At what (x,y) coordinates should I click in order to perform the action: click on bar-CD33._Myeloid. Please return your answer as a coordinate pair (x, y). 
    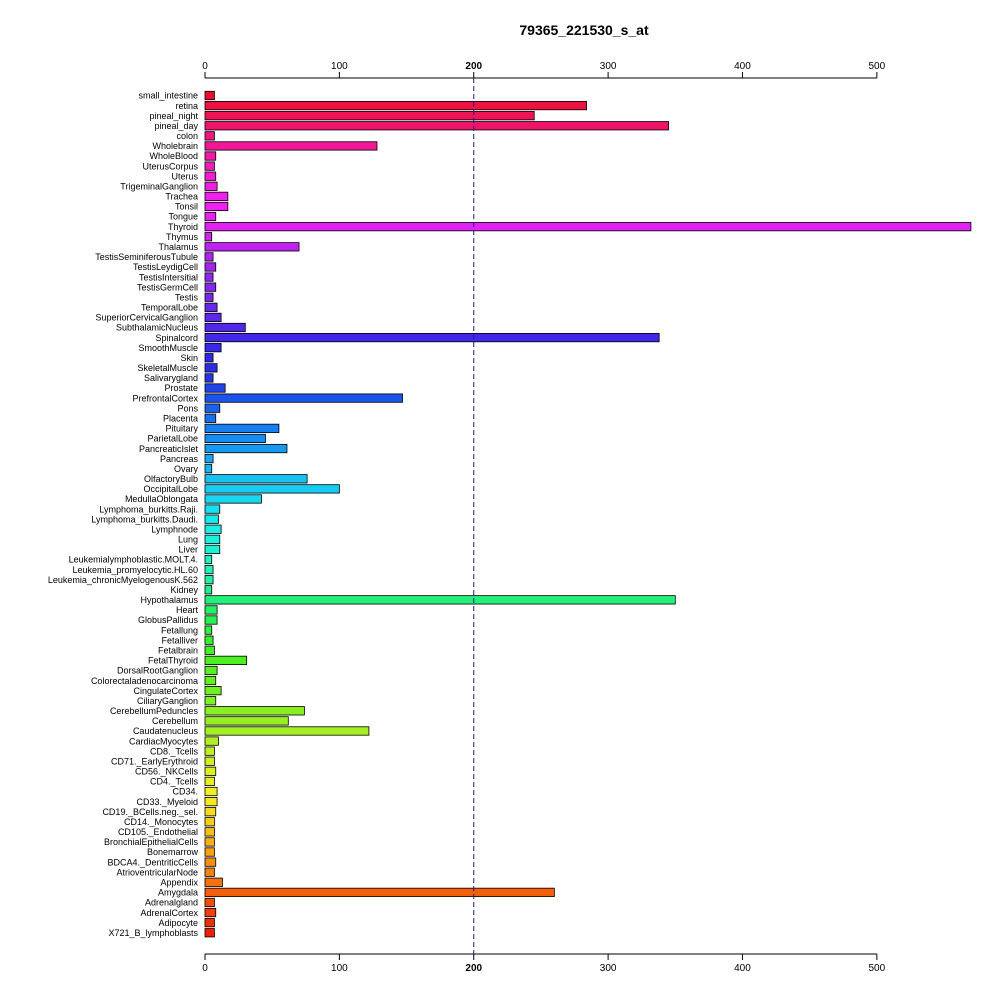
    Looking at the image, I should click on (211, 801).